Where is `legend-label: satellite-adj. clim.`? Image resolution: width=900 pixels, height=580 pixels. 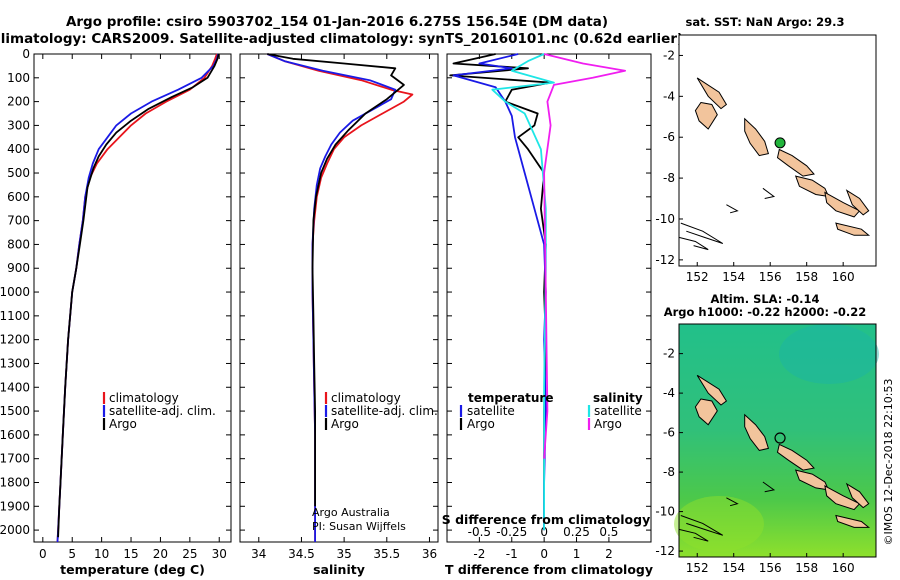 legend-label: satellite-adj. clim. is located at coordinates (384, 411).